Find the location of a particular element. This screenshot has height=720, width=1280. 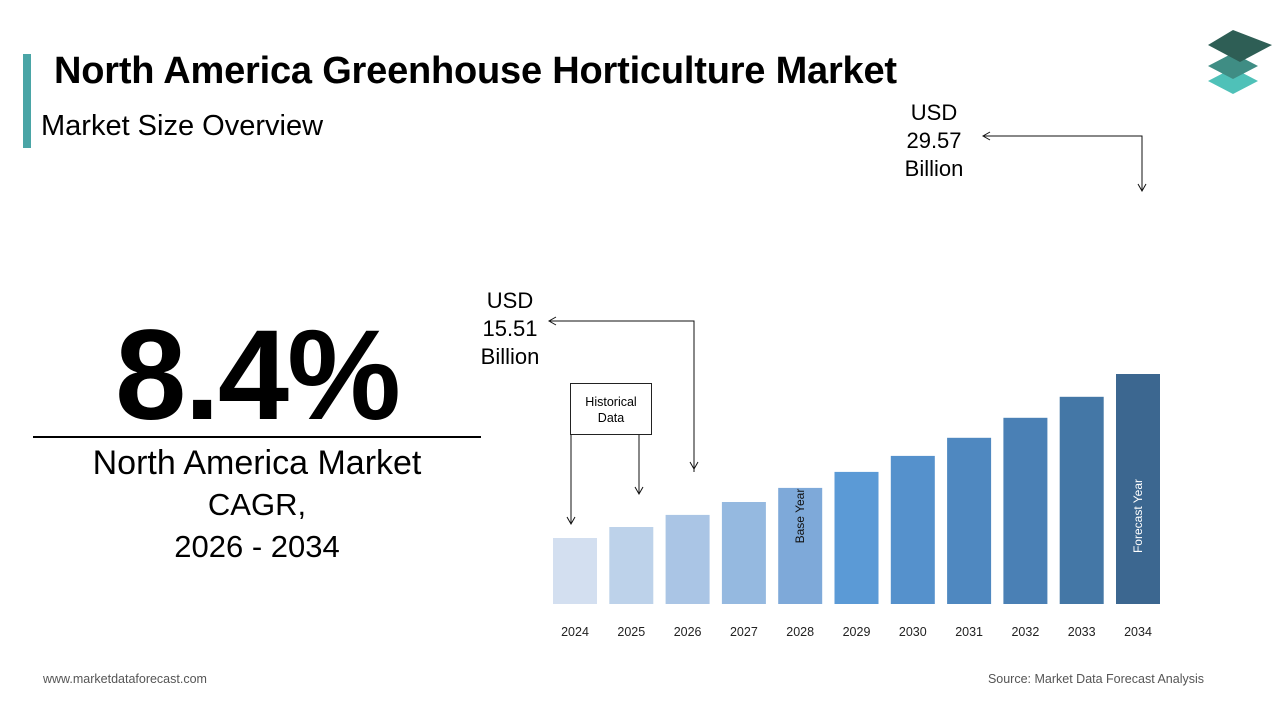

start-value-arrow is located at coordinates (622, 396).